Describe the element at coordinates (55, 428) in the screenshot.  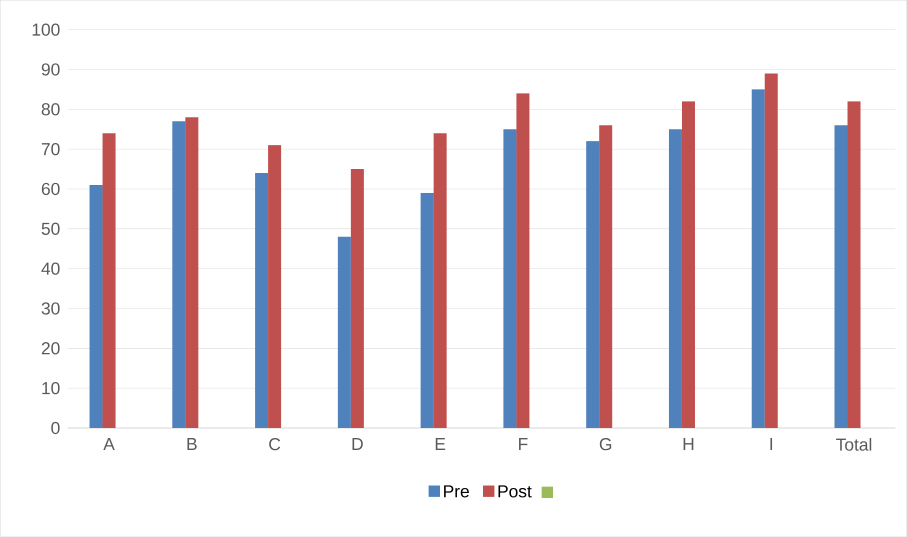
I see `y-tick-label: 0` at that location.